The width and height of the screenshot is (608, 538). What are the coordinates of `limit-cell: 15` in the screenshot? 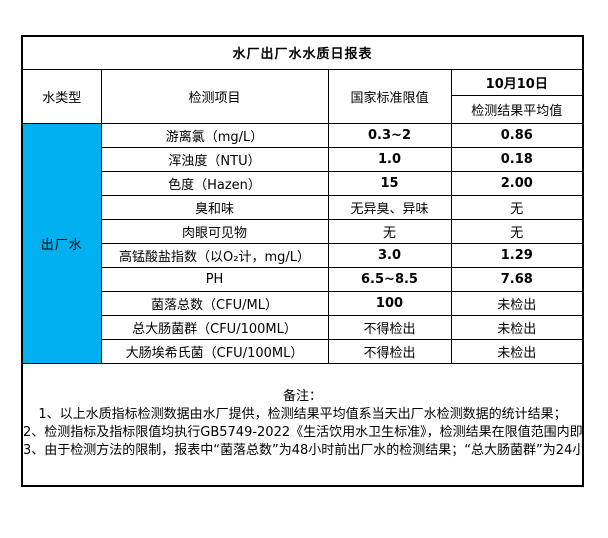 It's located at (389, 183).